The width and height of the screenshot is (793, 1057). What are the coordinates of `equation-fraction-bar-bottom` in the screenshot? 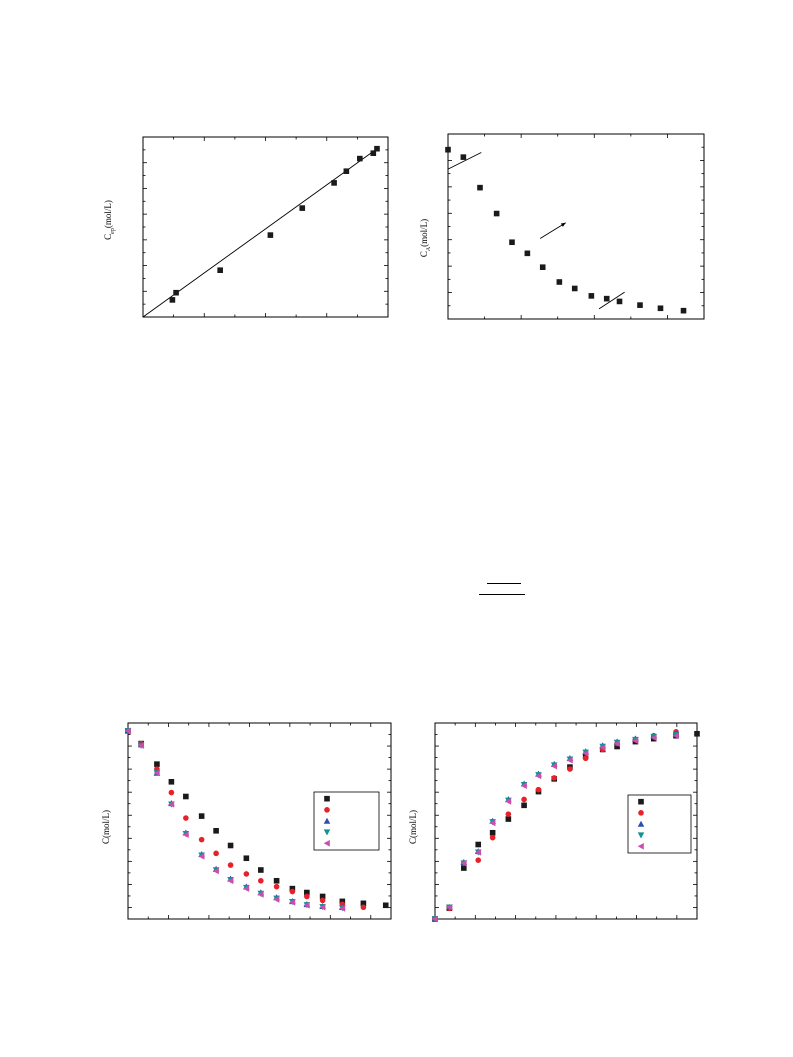 It's located at (502, 594).